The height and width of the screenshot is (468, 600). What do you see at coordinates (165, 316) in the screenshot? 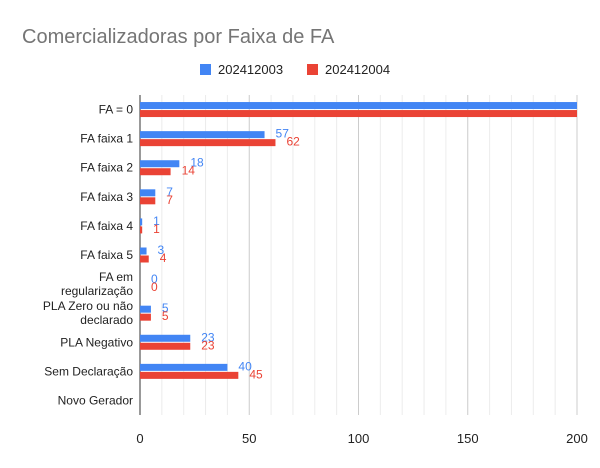
I see `data-label-2: 5` at bounding box center [165, 316].